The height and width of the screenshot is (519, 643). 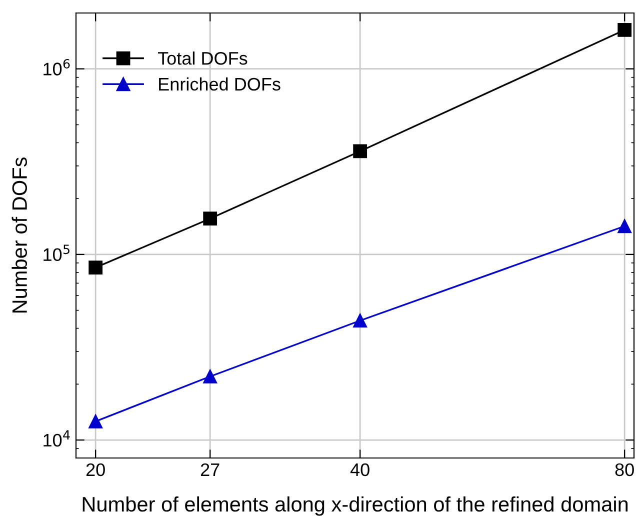 What do you see at coordinates (57, 67) in the screenshot?
I see `y-tick-label: 10$^{6}$` at bounding box center [57, 67].